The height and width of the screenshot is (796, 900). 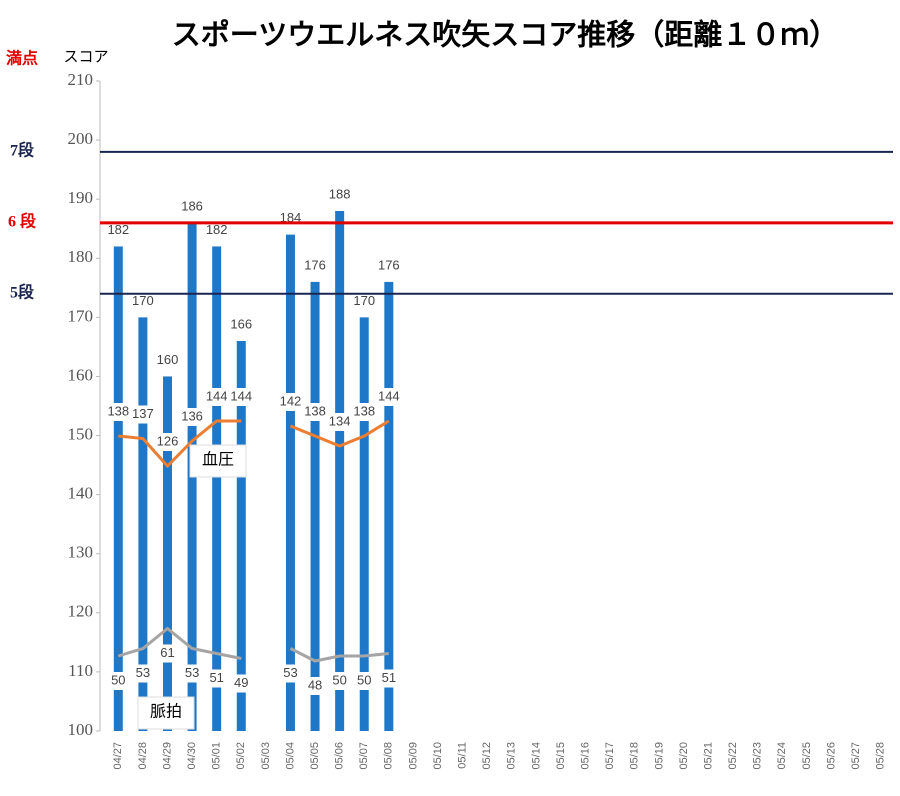 What do you see at coordinates (167, 652) in the screenshot?
I see `line-value-label: 61` at bounding box center [167, 652].